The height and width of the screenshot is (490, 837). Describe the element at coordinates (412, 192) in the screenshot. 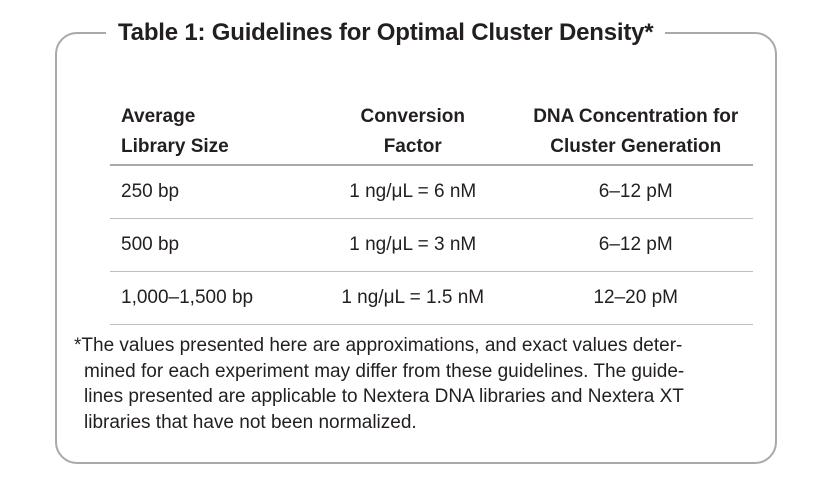

I see `cell-conversion-factor: 1 ng/μL = 6 nM` at that location.